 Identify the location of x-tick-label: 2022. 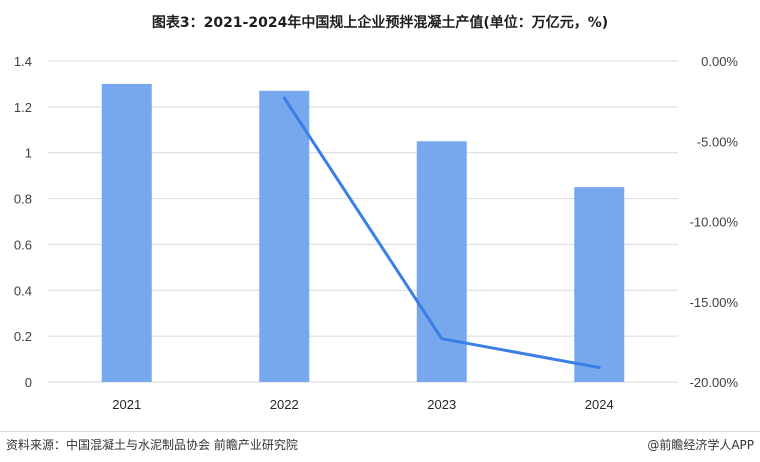
(284, 404).